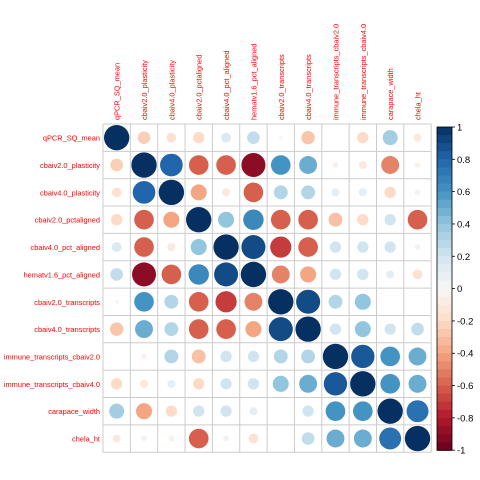 This screenshot has width=480, height=480. I want to click on column-label-1: cbaiv2.0_plasticity, so click(144, 90).